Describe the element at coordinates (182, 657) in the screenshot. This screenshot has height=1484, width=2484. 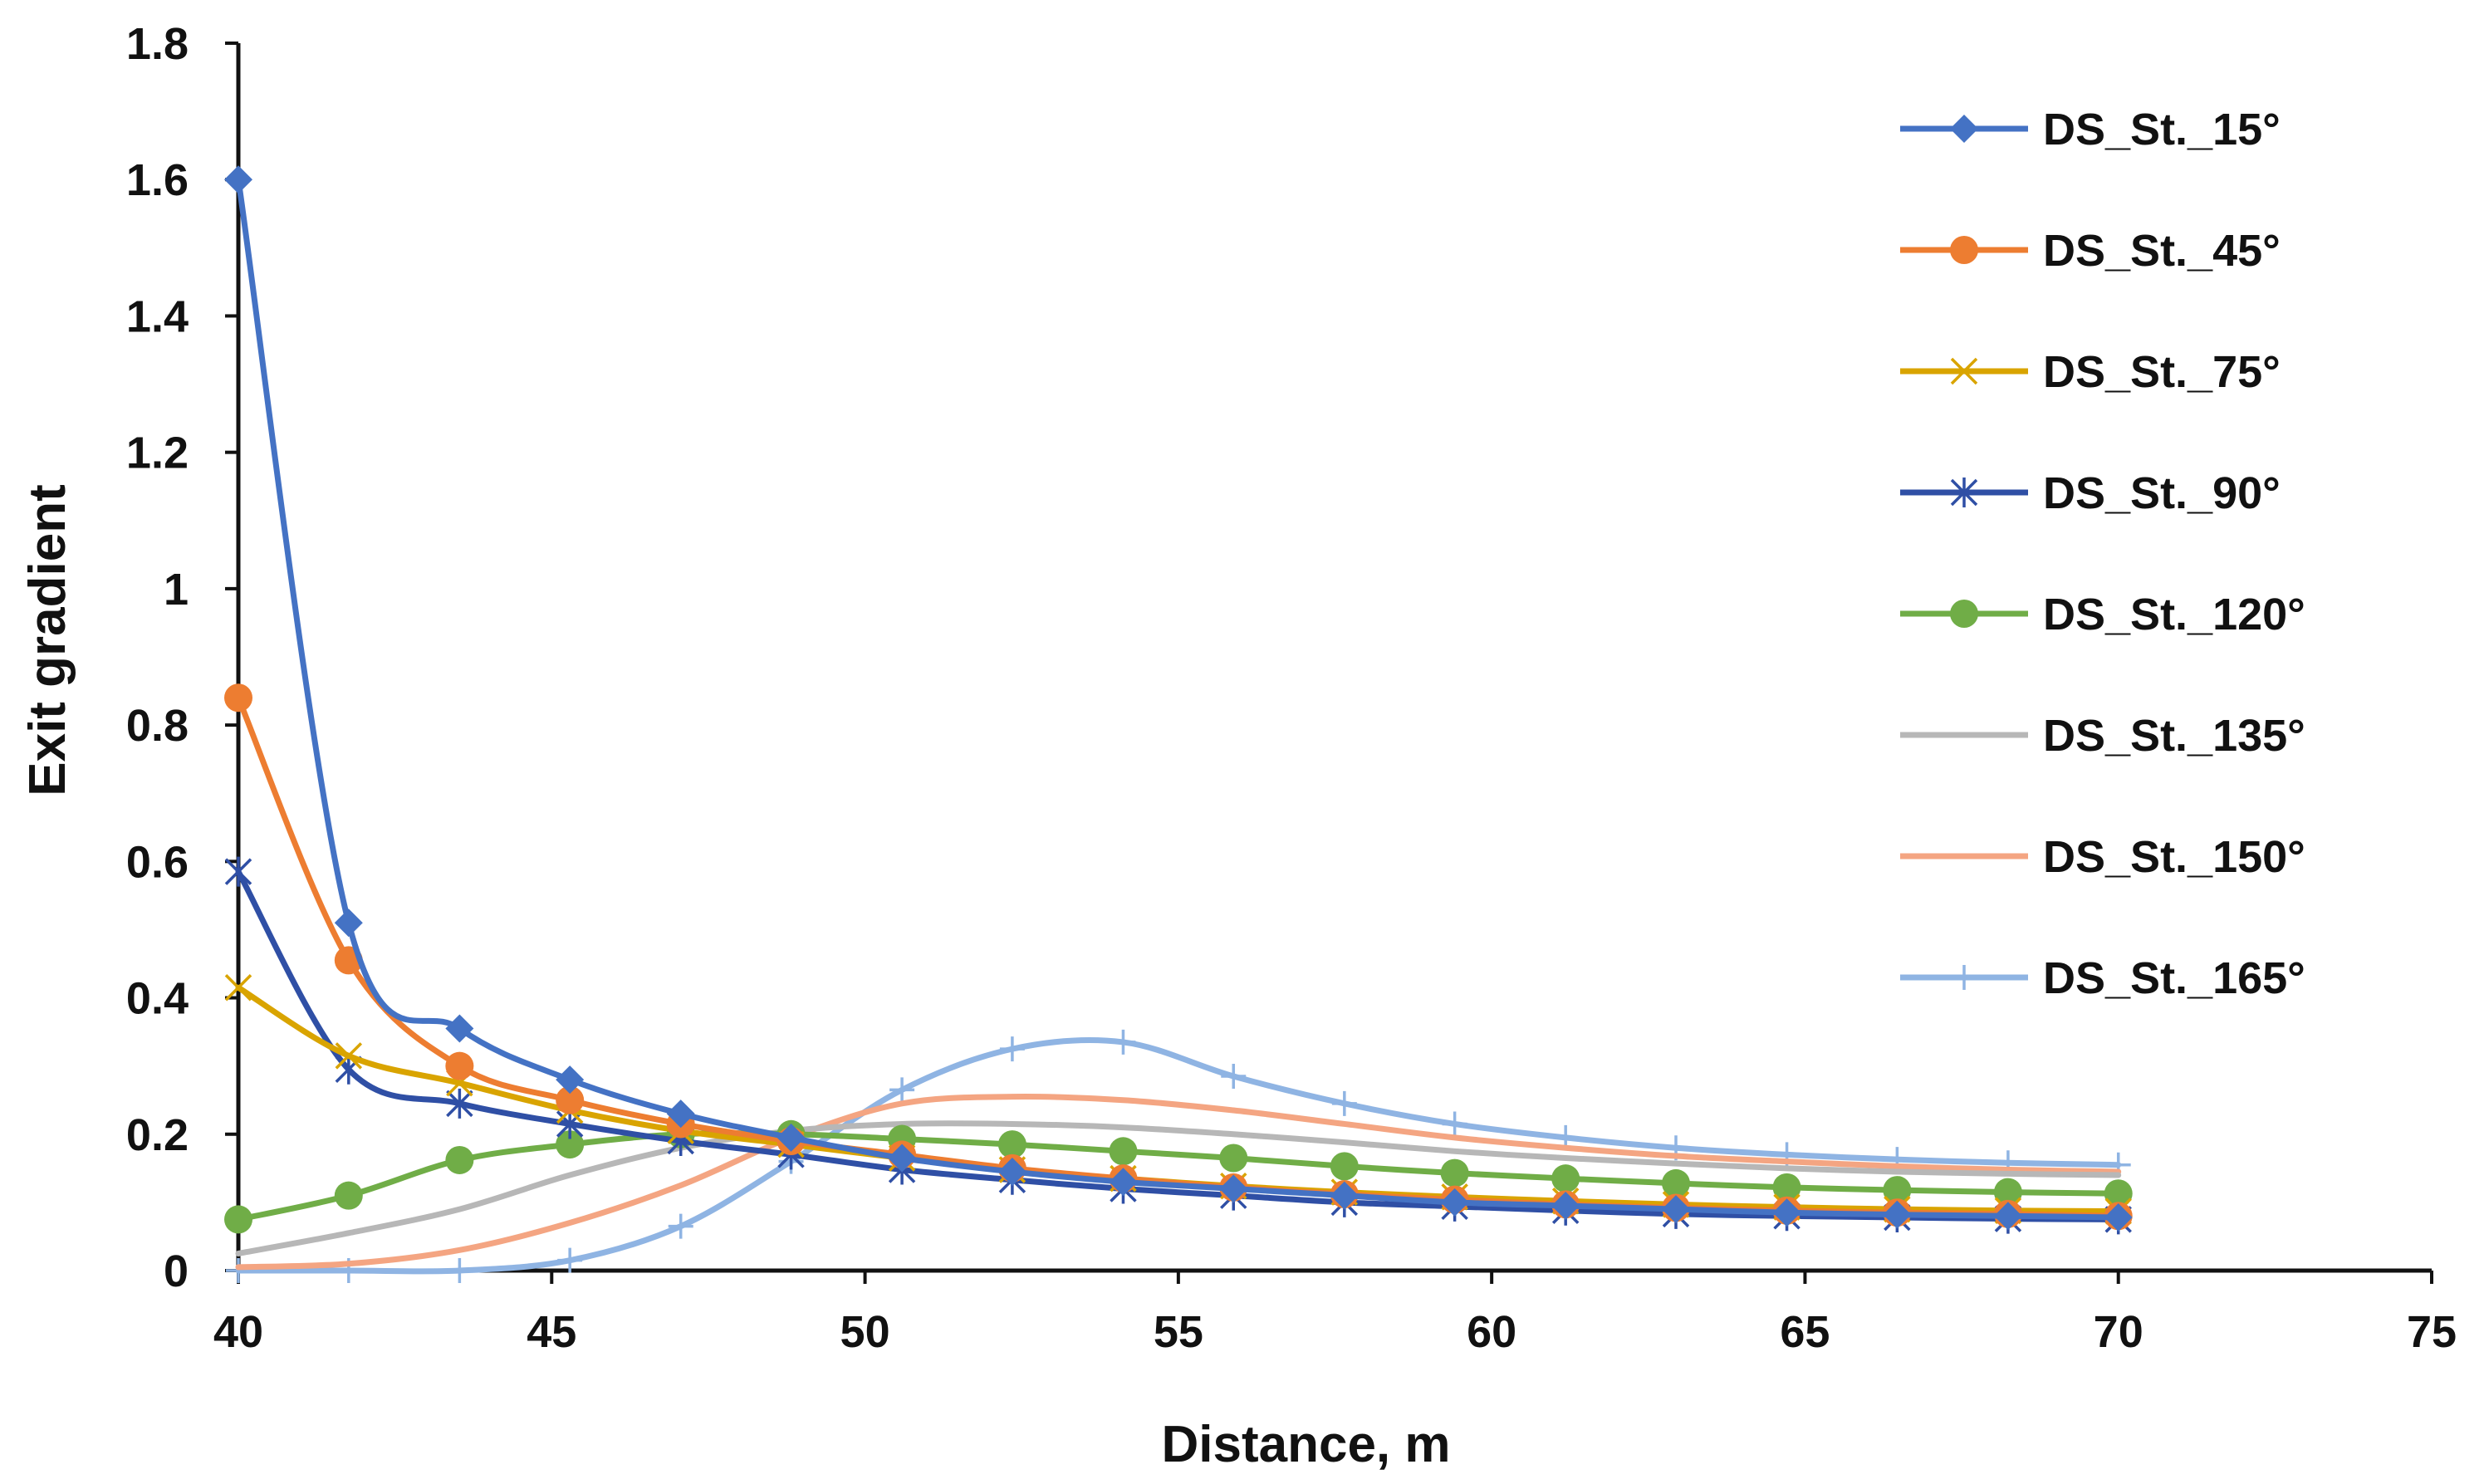
I see `y-axis-ticks: 0 0.2 0.4 0.6 0.8 1 1.2 1.4 1.6 1.8` at that location.